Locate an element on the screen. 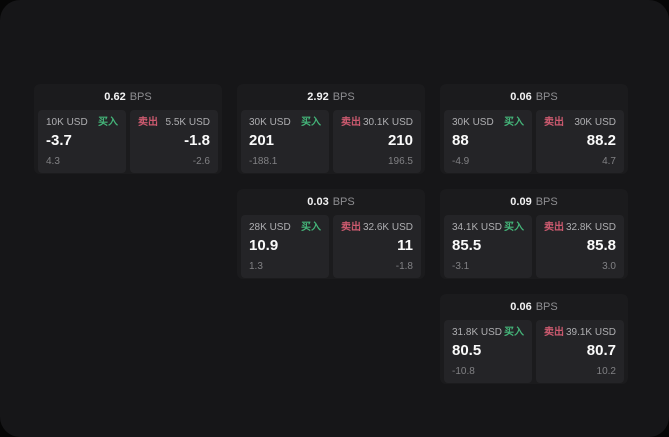 Image resolution: width=669 pixels, height=437 pixels. buy-quote-panel: 34.1K USD 买入 85.5 -3.1 is located at coordinates (488, 246).